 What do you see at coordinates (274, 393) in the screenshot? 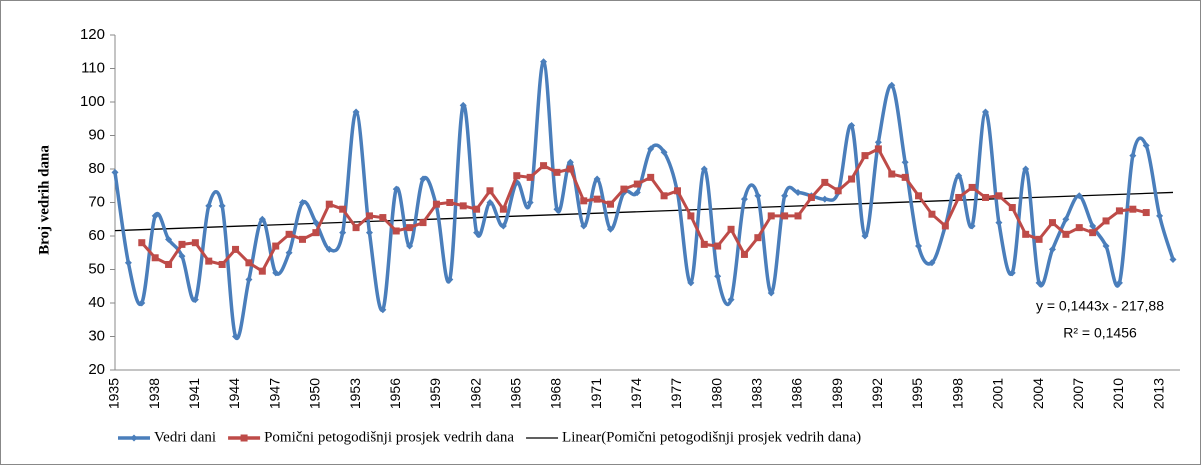
I see `x-tick-label: 1947` at bounding box center [274, 393].